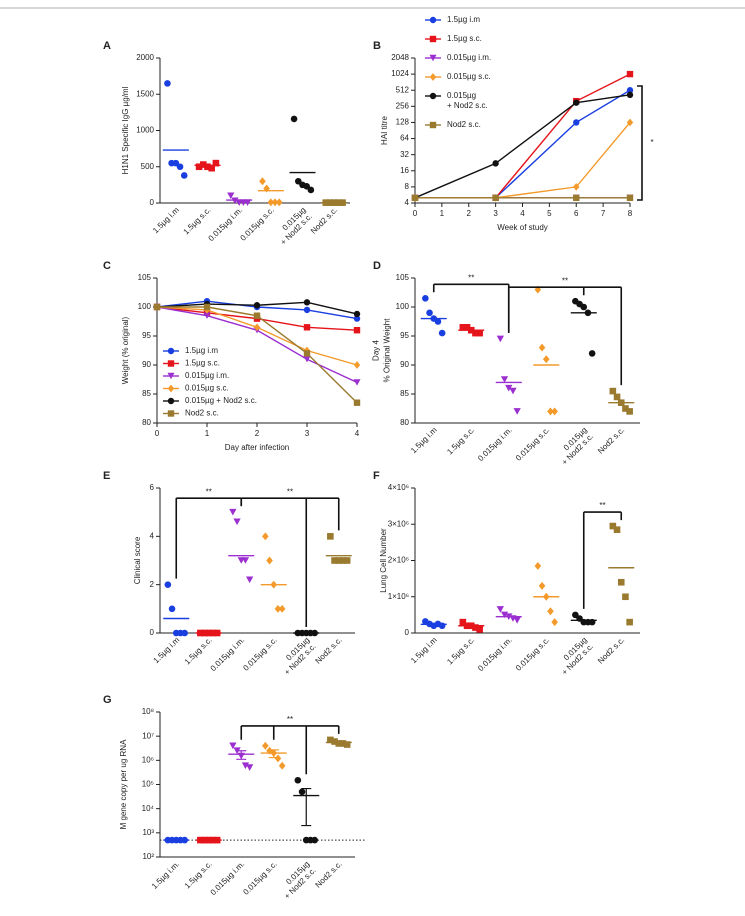  What do you see at coordinates (404, 154) in the screenshot?
I see `y-tick-label: 32` at bounding box center [404, 154].